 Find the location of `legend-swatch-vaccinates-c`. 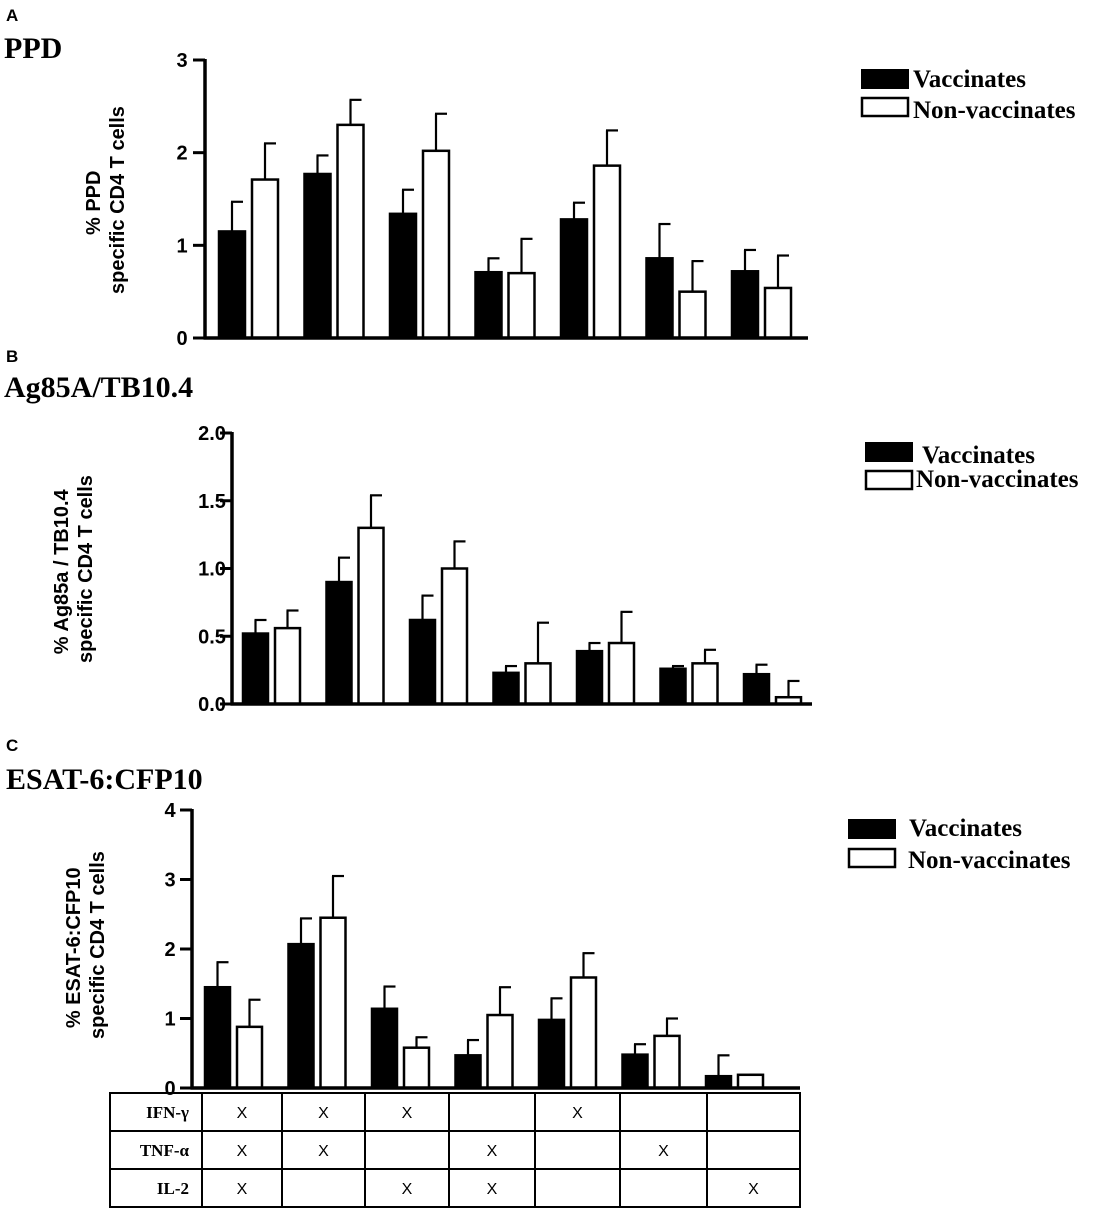

legend-swatch-vaccinates-c is located at coordinates (872, 829).